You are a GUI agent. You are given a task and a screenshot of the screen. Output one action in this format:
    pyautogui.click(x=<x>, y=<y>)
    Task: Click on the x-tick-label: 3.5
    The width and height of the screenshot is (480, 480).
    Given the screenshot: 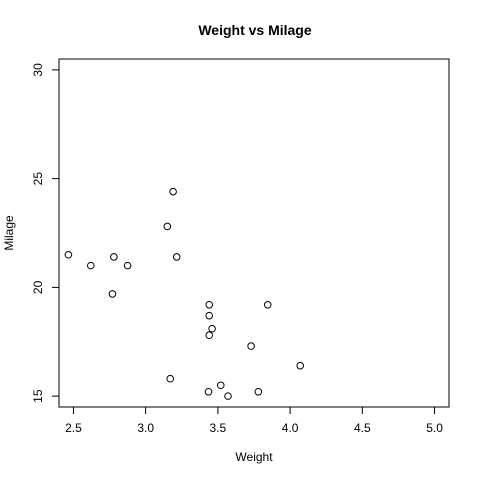 What is the action you would take?
    pyautogui.click(x=218, y=428)
    